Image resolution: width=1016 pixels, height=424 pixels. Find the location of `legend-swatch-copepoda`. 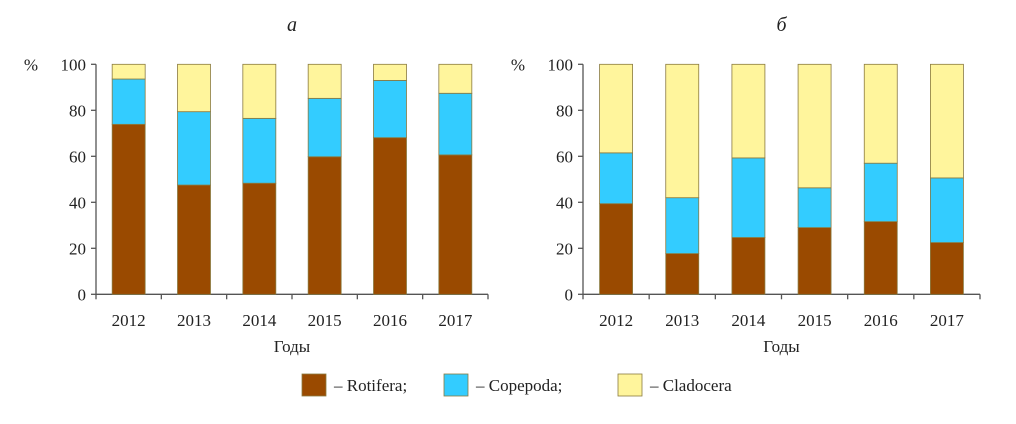

legend-swatch-copepoda is located at coordinates (456, 385).